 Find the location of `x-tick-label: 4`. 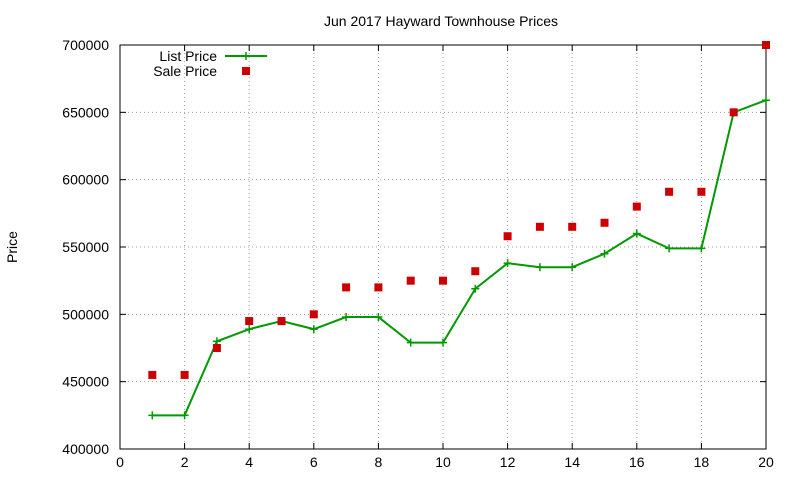

x-tick-label: 4 is located at coordinates (249, 462).